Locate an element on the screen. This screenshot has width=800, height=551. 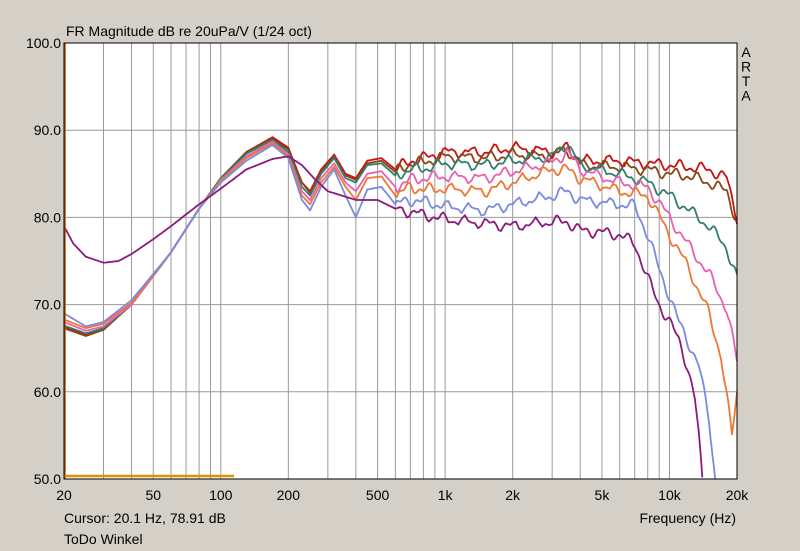
y-tick-label: 50.0 is located at coordinates (47, 479).